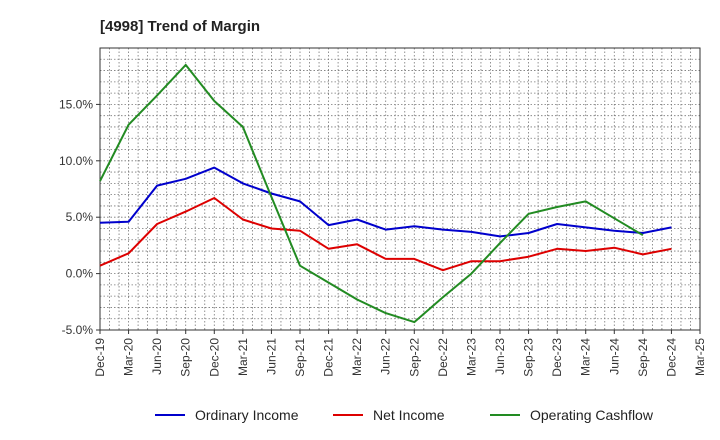 Image resolution: width=720 pixels, height=440 pixels. I want to click on x-tick-label: Dec-20, so click(214, 357).